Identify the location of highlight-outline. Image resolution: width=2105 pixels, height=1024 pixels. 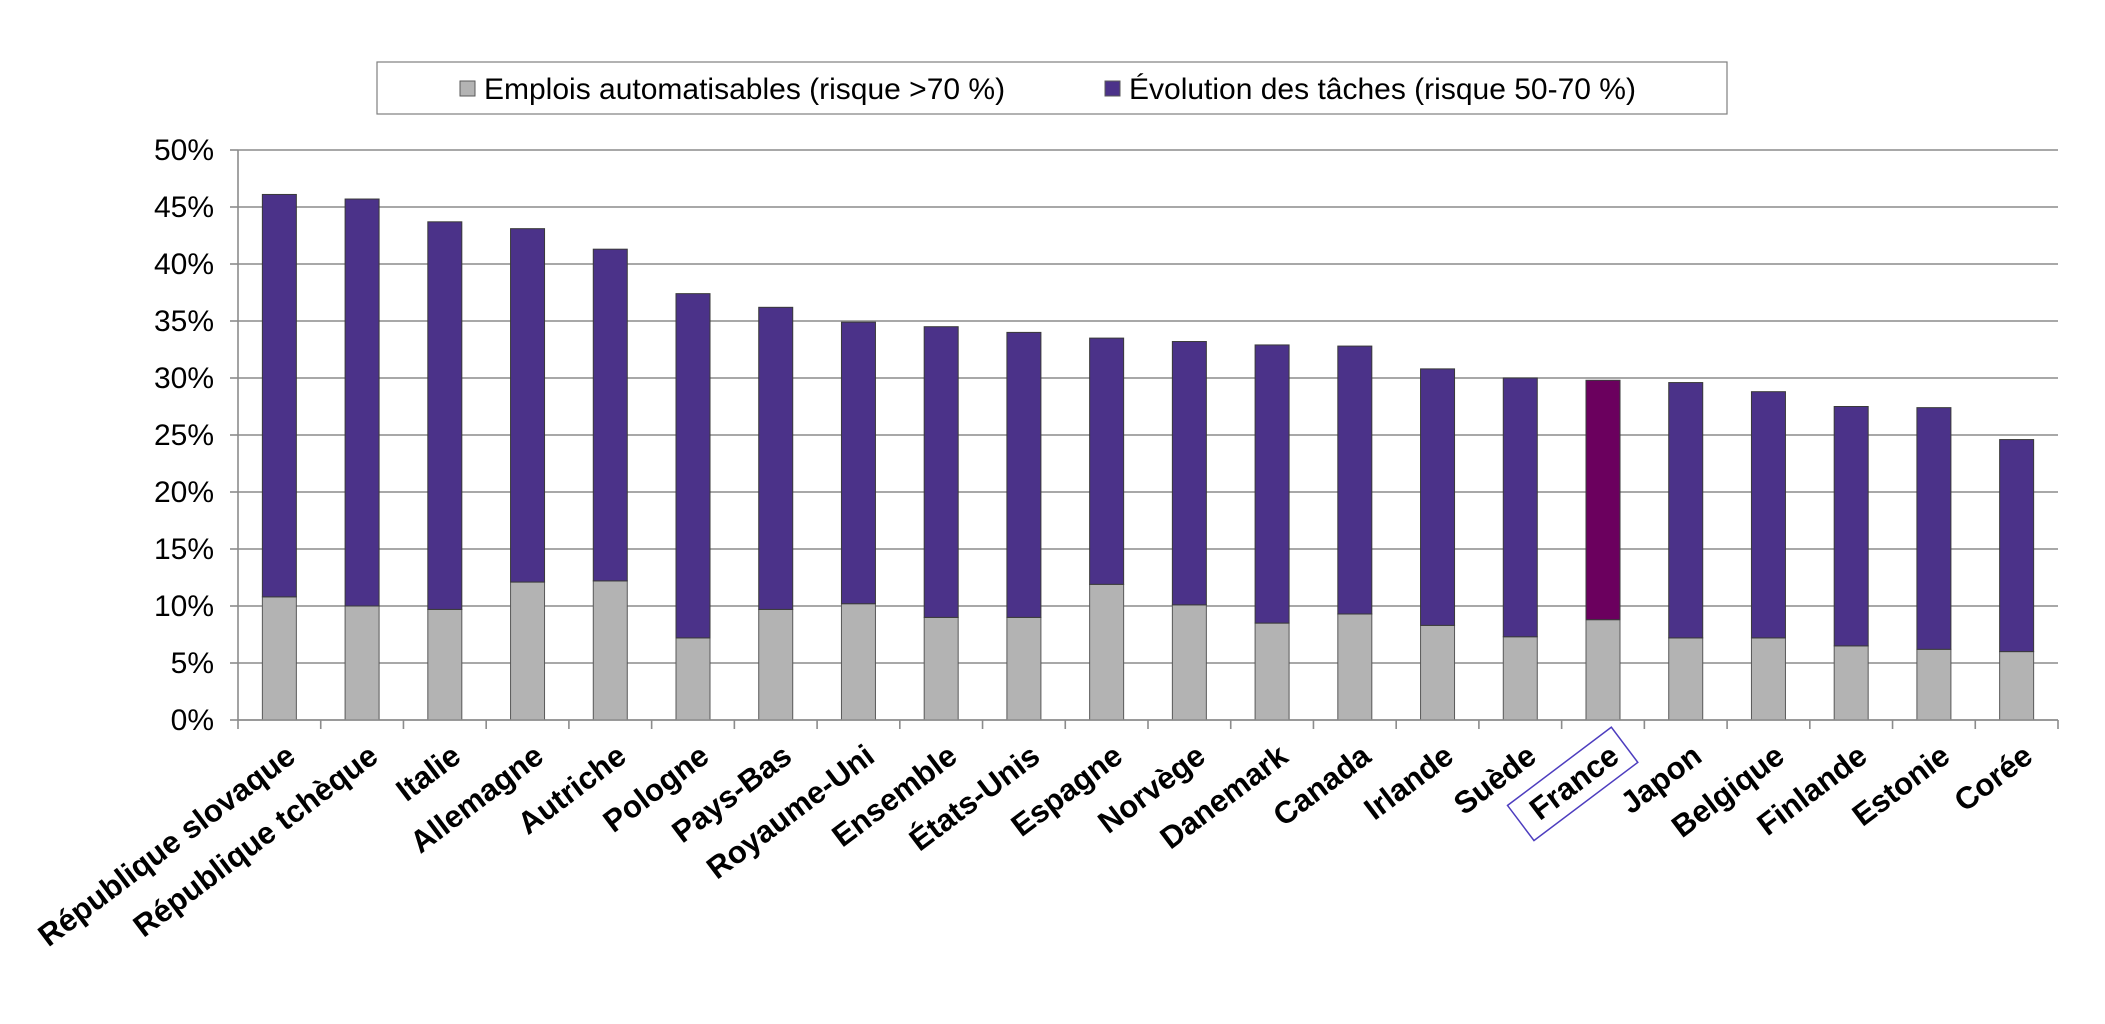
(1572, 784).